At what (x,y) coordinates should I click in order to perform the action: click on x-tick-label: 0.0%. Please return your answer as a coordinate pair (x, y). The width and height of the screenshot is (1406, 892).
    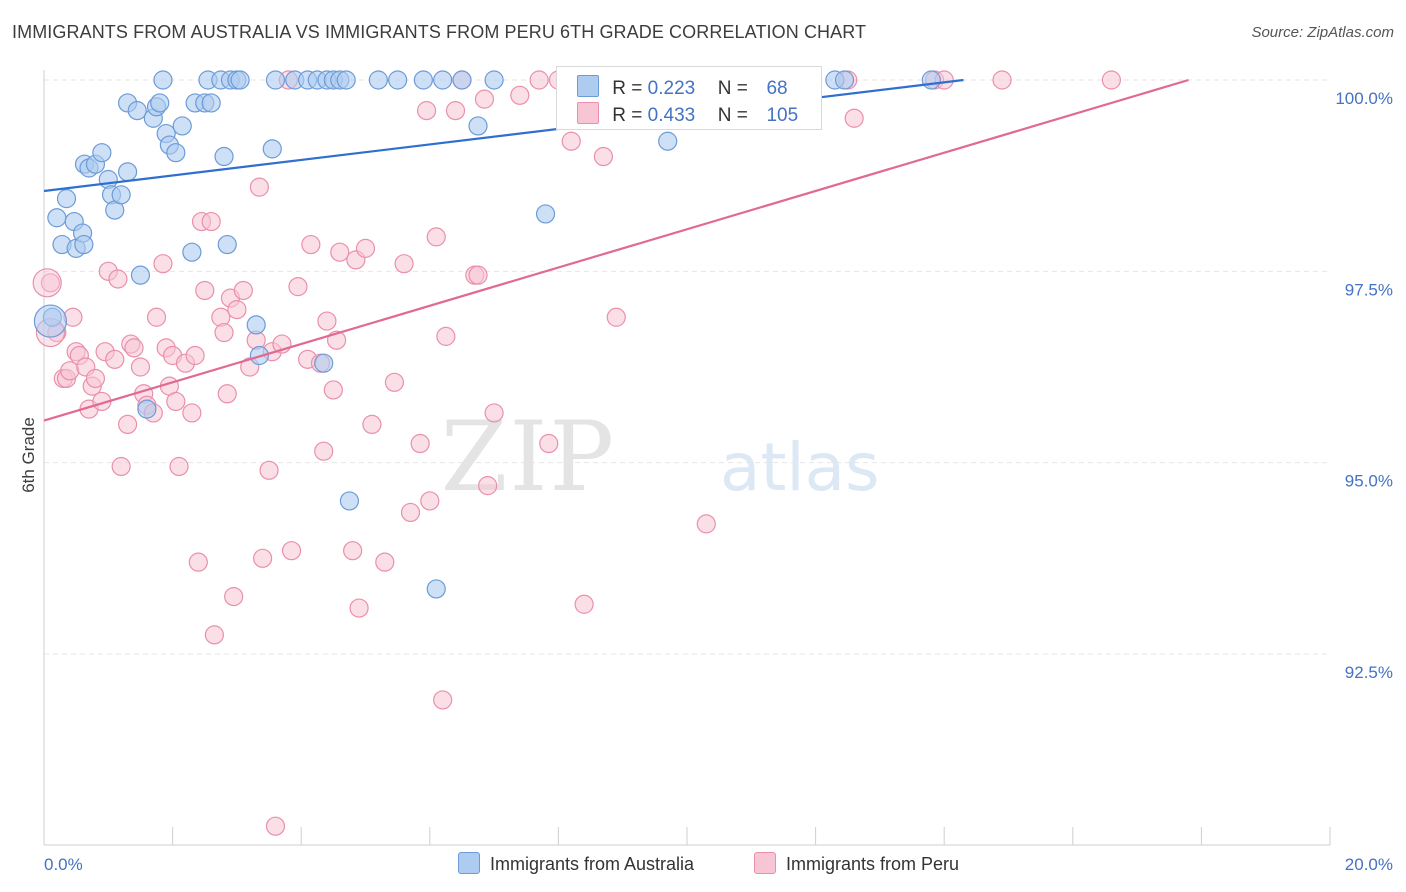
    Looking at the image, I should click on (63, 864).